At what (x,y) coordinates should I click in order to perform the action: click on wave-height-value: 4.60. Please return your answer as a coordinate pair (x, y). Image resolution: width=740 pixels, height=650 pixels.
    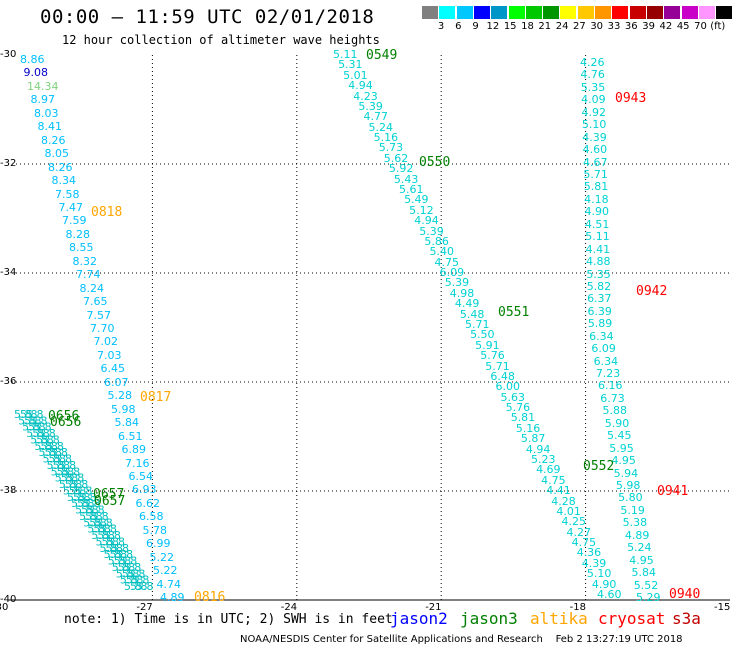
    Looking at the image, I should click on (595, 150).